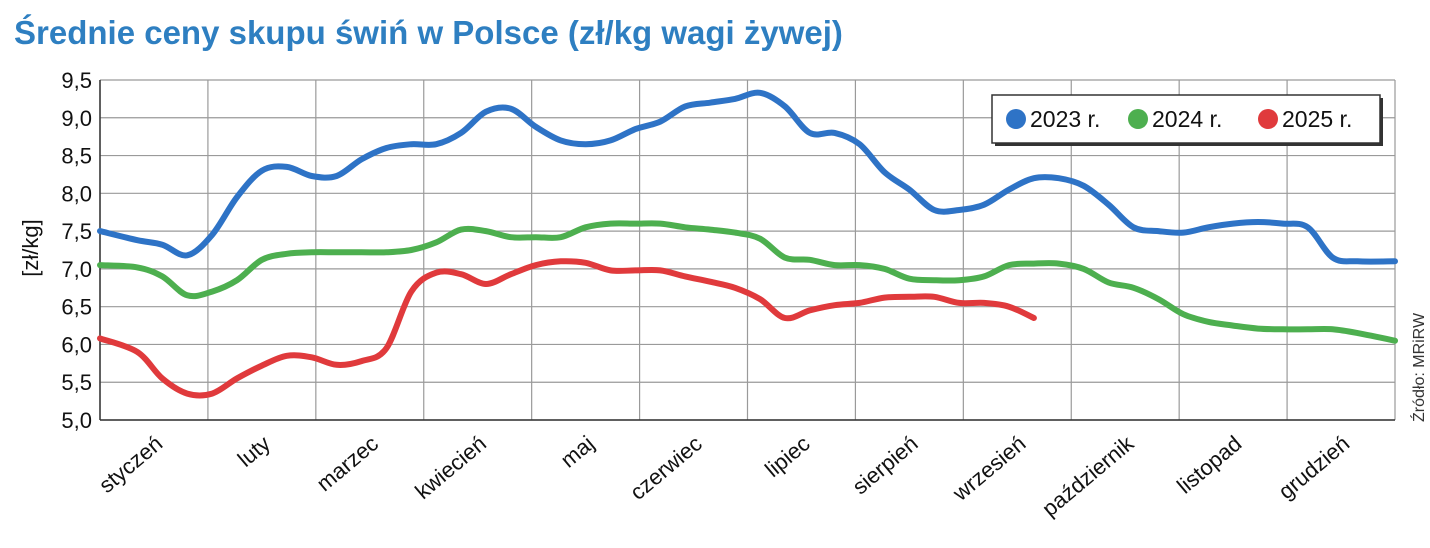 This screenshot has height=548, width=1430. Describe the element at coordinates (76, 420) in the screenshot. I see `y-tick-label: 5,0` at that location.